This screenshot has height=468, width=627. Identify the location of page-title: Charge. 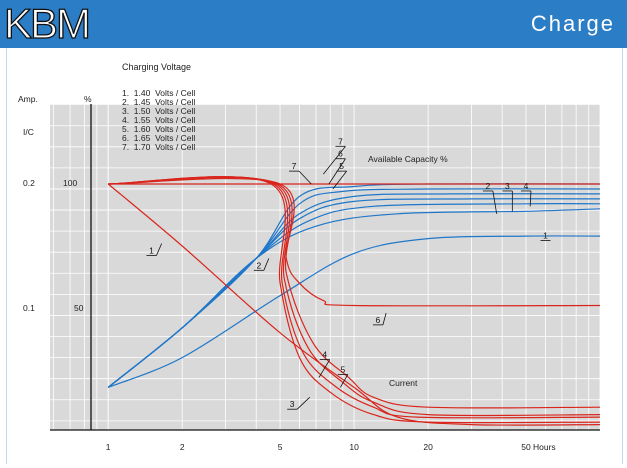
(572, 23).